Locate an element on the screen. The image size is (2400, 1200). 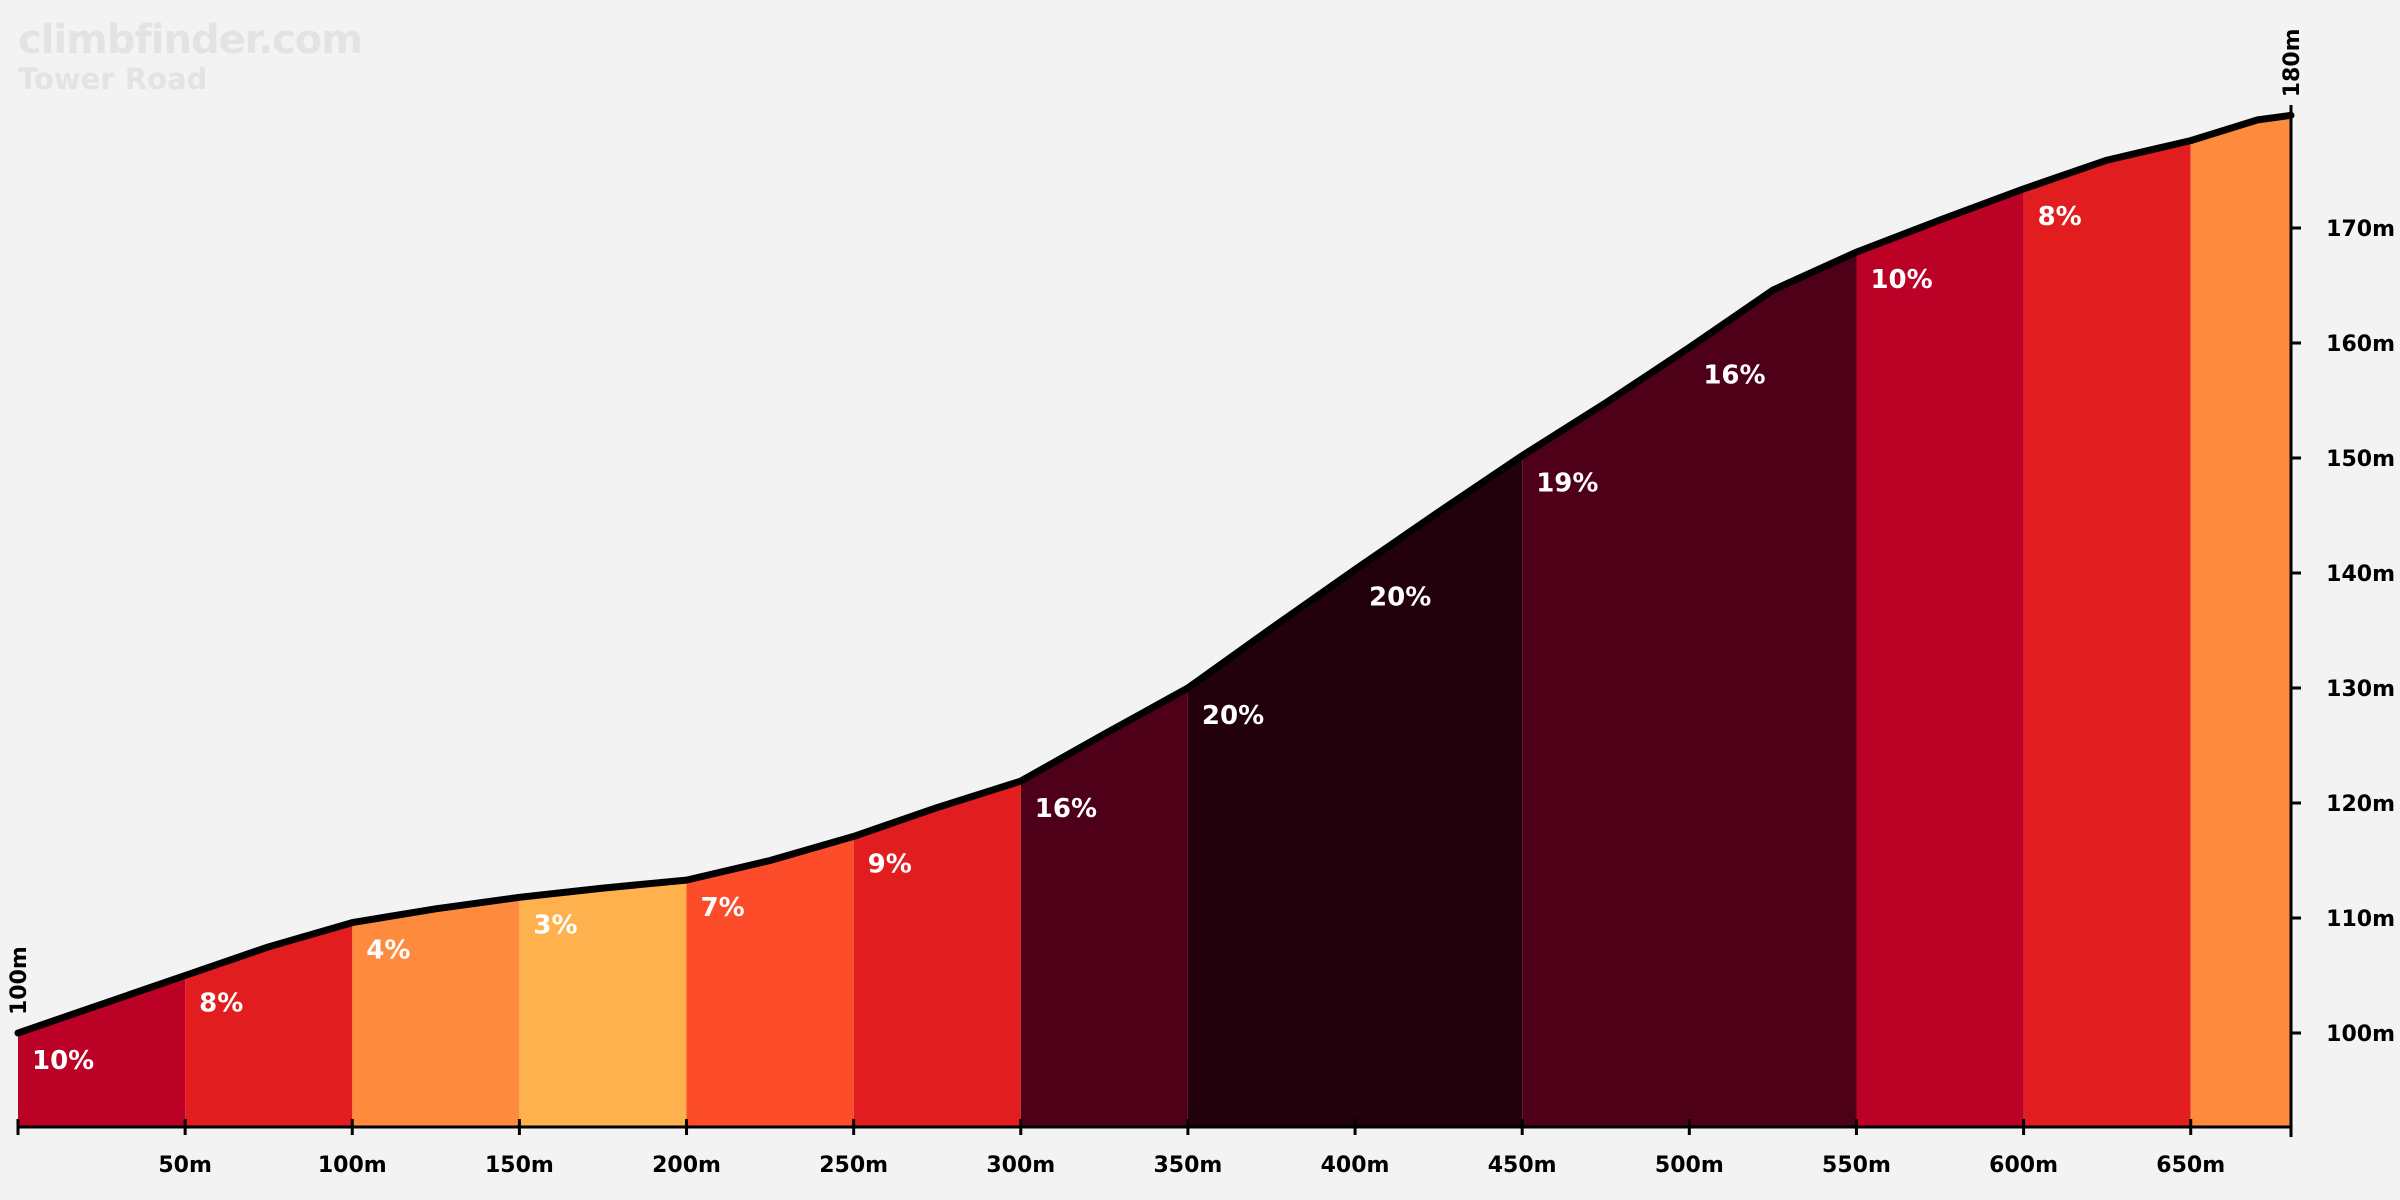
gradient-label-4: 7% is located at coordinates (723, 908).